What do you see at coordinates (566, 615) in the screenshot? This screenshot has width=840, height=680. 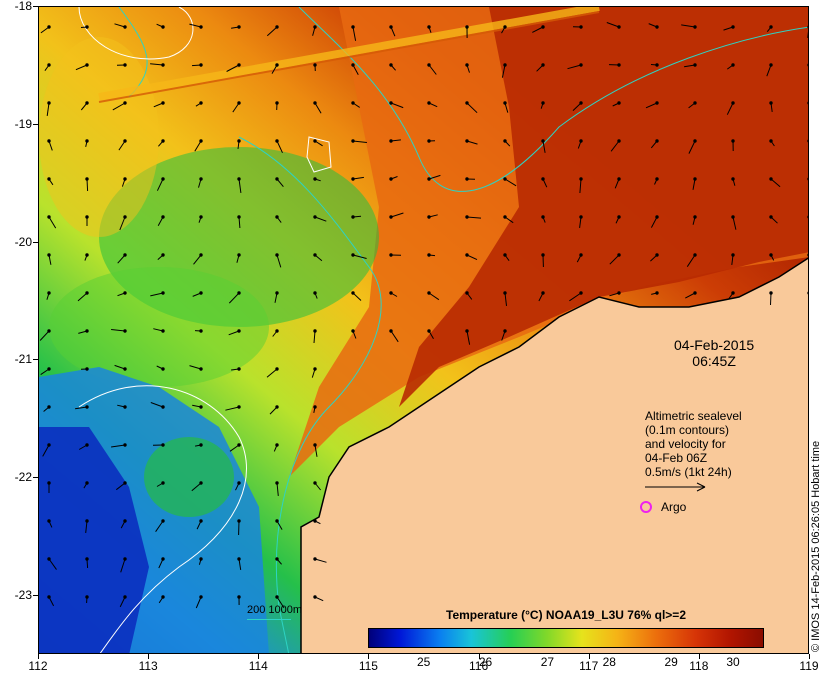 I see `colorbar-title: Temperature (°C) NOAA19_L3U 76% ql>=2` at bounding box center [566, 615].